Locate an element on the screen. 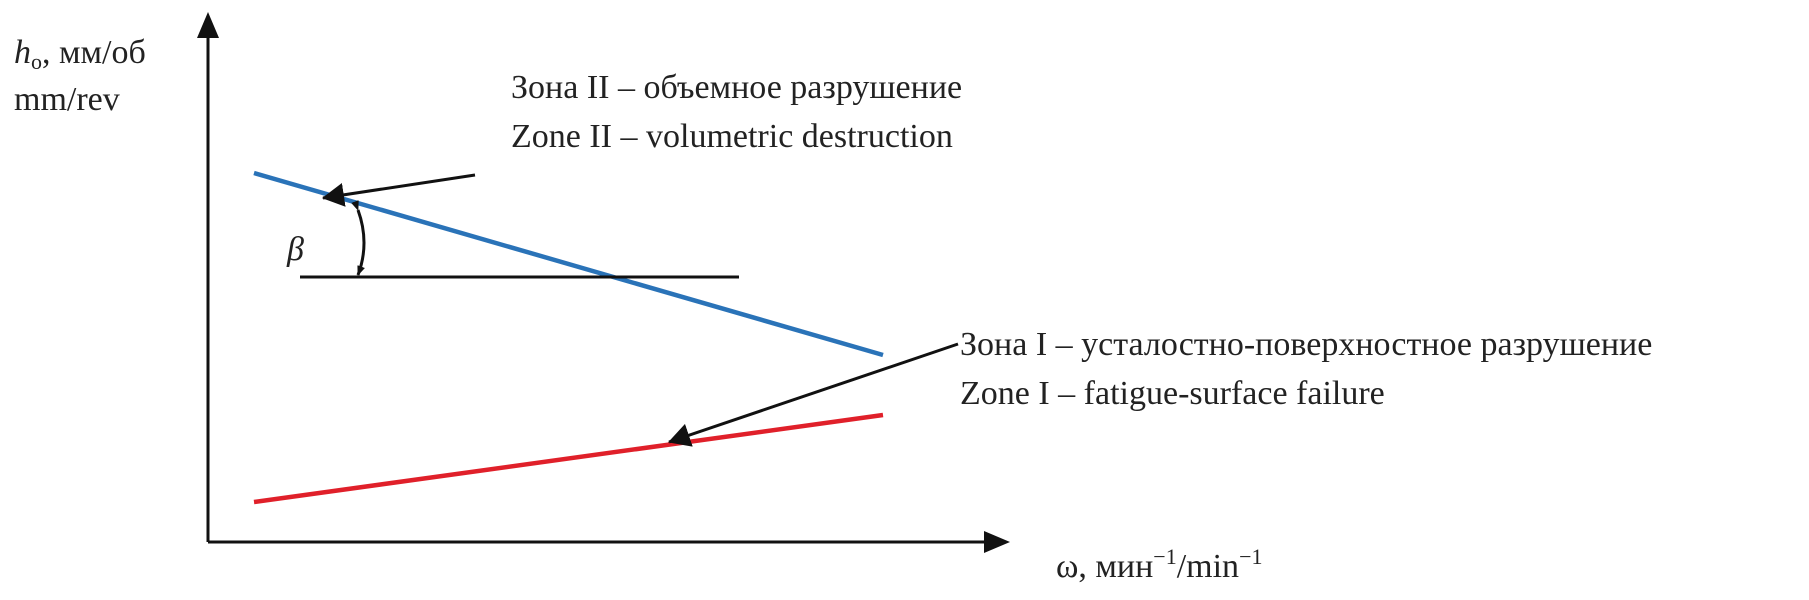 This screenshot has height=600, width=1809. y-axis-label: ho, мм/об is located at coordinates (80, 54).